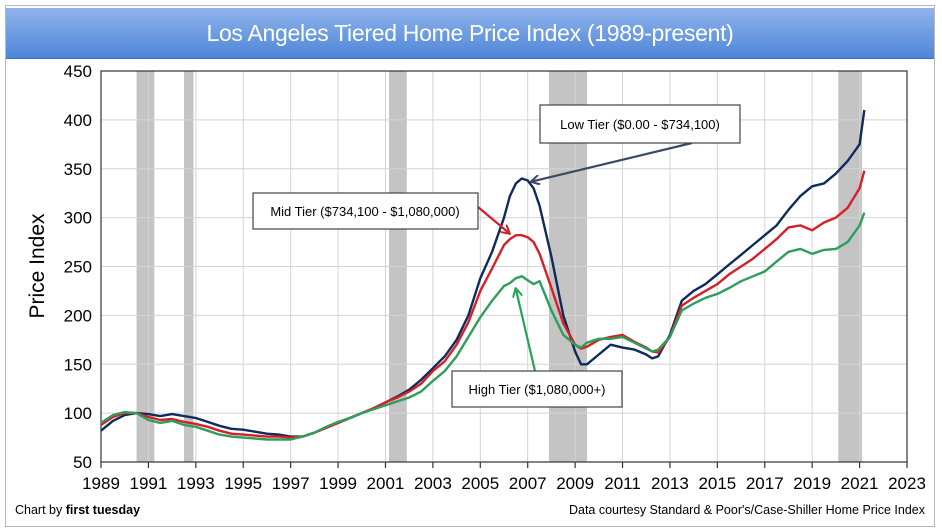  I want to click on y-tick-label: 50, so click(82, 462).